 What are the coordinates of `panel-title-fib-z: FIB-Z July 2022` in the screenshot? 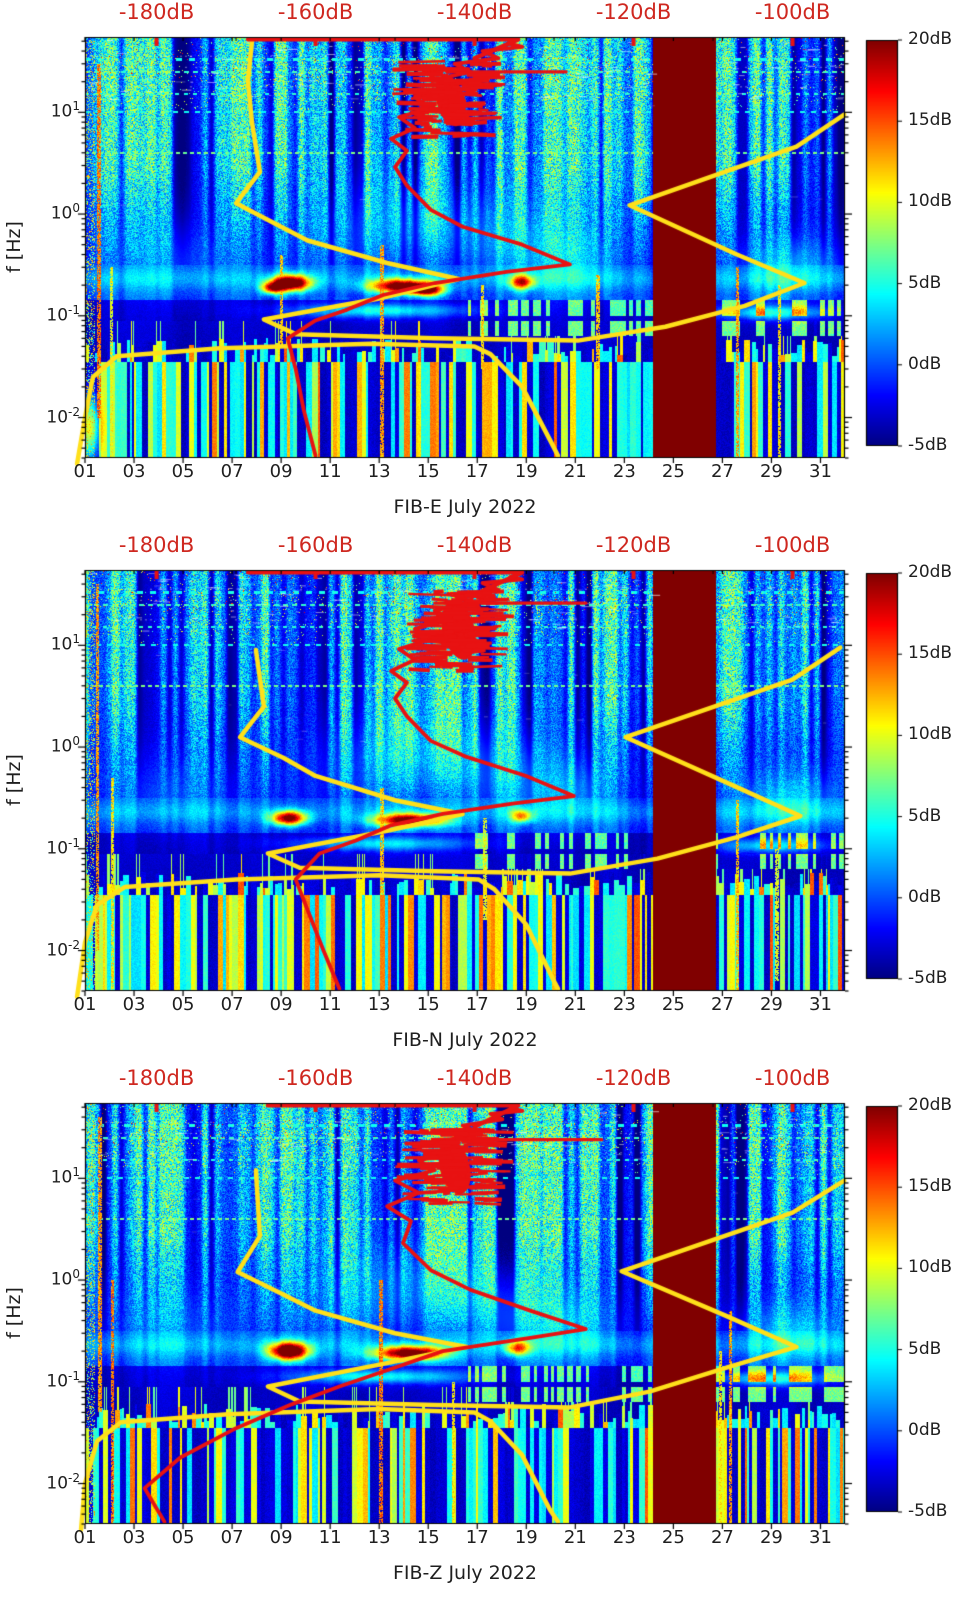 It's located at (465, 1573).